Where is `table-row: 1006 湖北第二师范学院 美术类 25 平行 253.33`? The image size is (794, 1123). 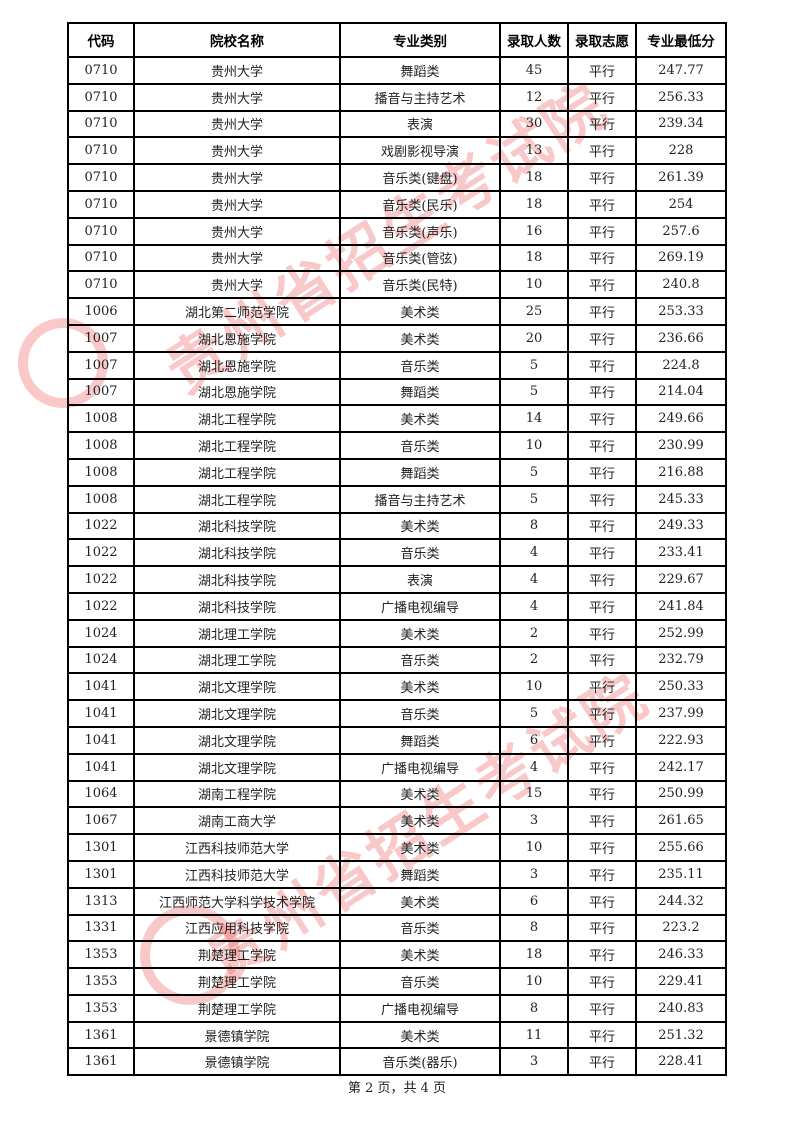
table-row: 1006 湖北第二师范学院 美术类 25 平行 253.33 is located at coordinates (397, 311).